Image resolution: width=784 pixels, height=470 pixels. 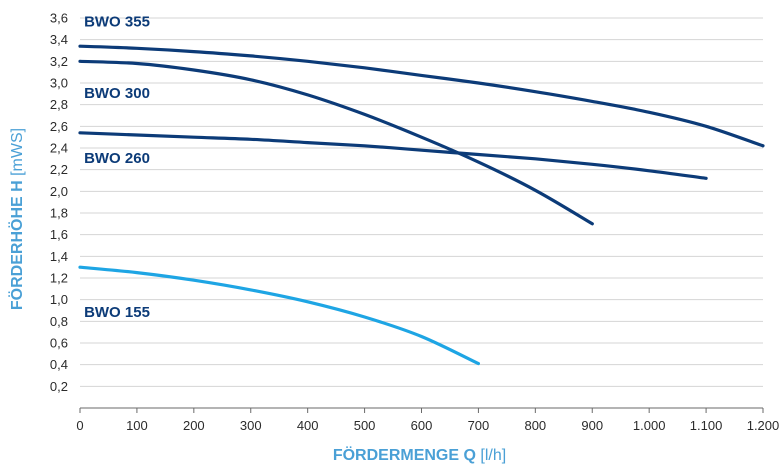 I want to click on y-tick-label: 3,2, so click(x=59, y=61).